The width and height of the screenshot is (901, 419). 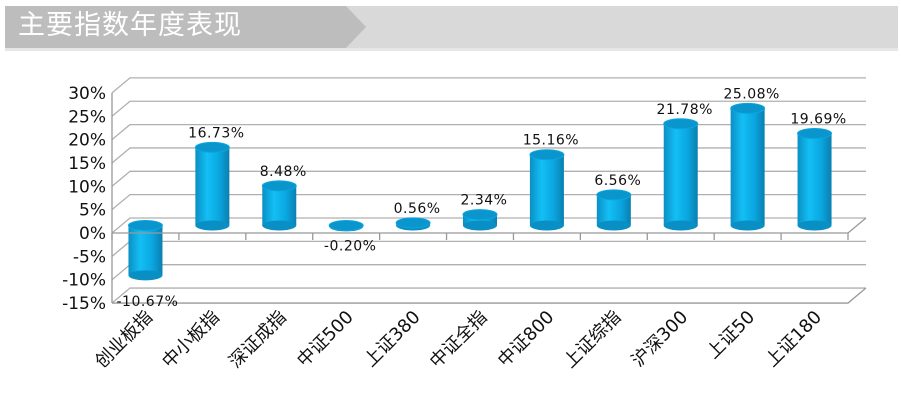 I want to click on x-tick-label: 中证800, so click(x=526, y=339).